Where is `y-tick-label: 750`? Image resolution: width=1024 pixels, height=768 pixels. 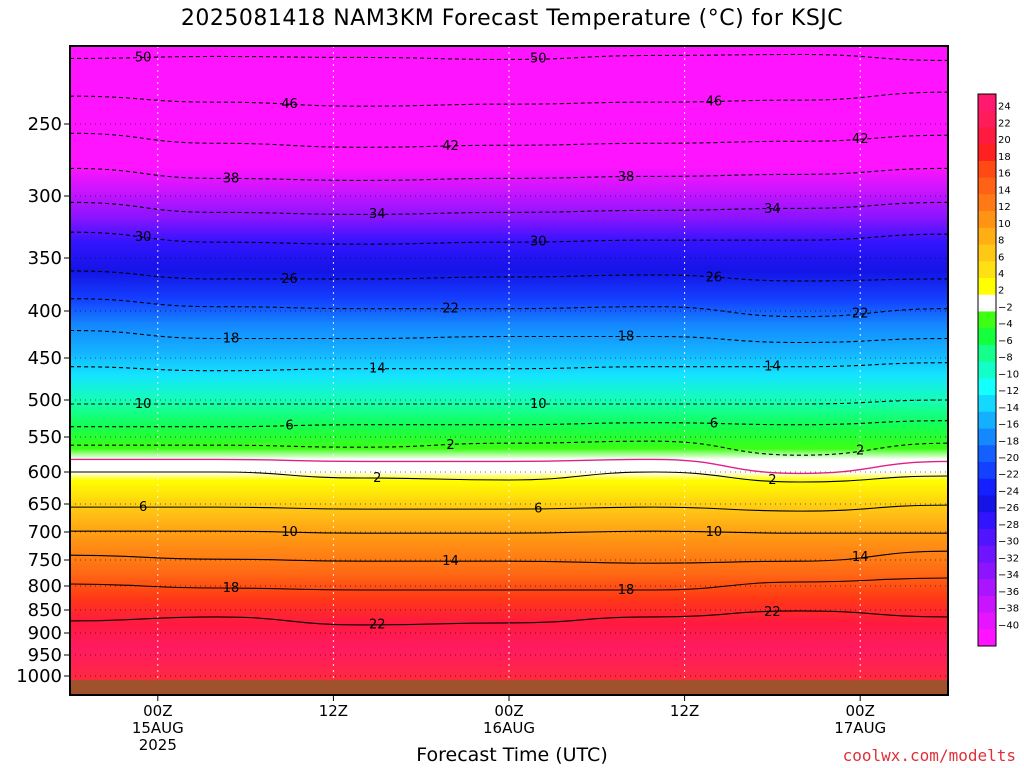
y-tick-label: 750 is located at coordinates (45, 560).